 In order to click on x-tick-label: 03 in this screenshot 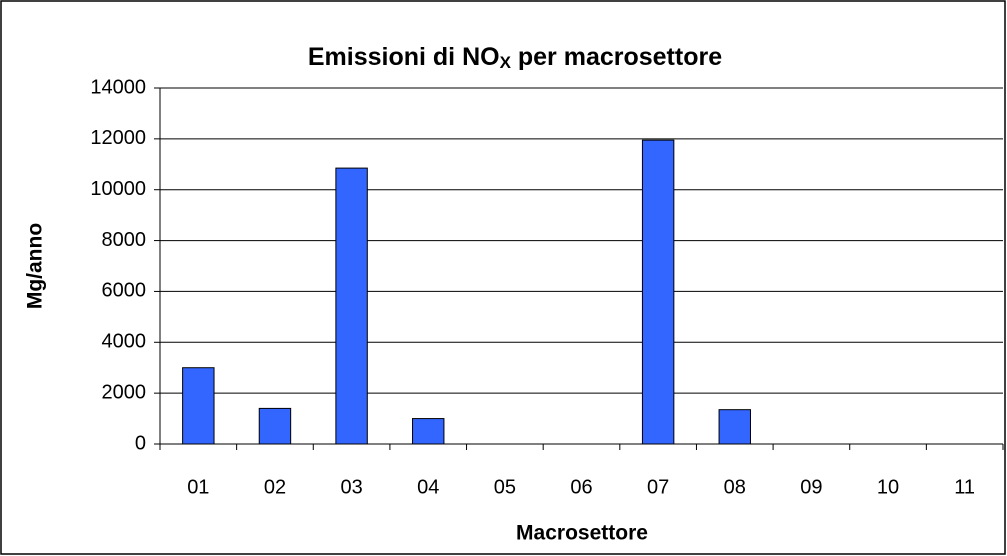, I will do `click(351, 487)`.